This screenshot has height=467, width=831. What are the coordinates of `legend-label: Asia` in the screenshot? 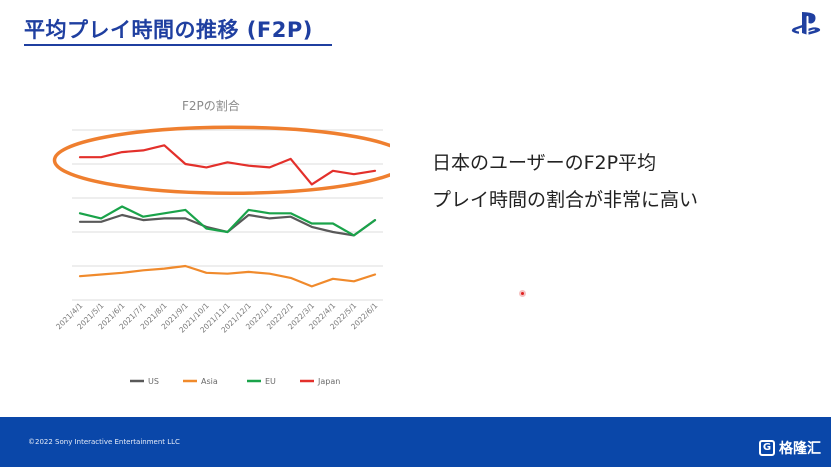 It's located at (209, 381).